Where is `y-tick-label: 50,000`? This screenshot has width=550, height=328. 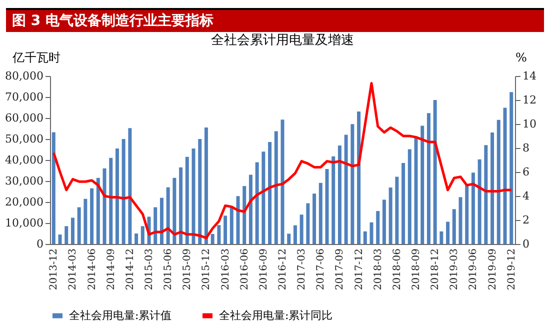 y-tick-label: 50,000 is located at coordinates (24, 139).